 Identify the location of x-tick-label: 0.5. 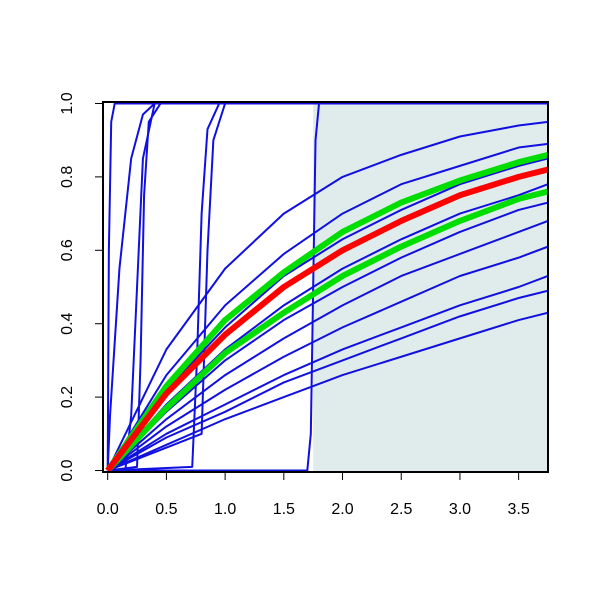
(166, 509).